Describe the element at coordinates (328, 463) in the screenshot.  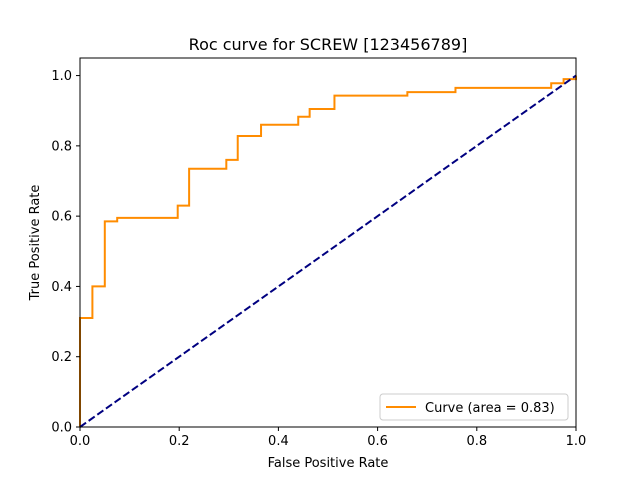
I see `x-axis-label: False Positive Rate` at that location.